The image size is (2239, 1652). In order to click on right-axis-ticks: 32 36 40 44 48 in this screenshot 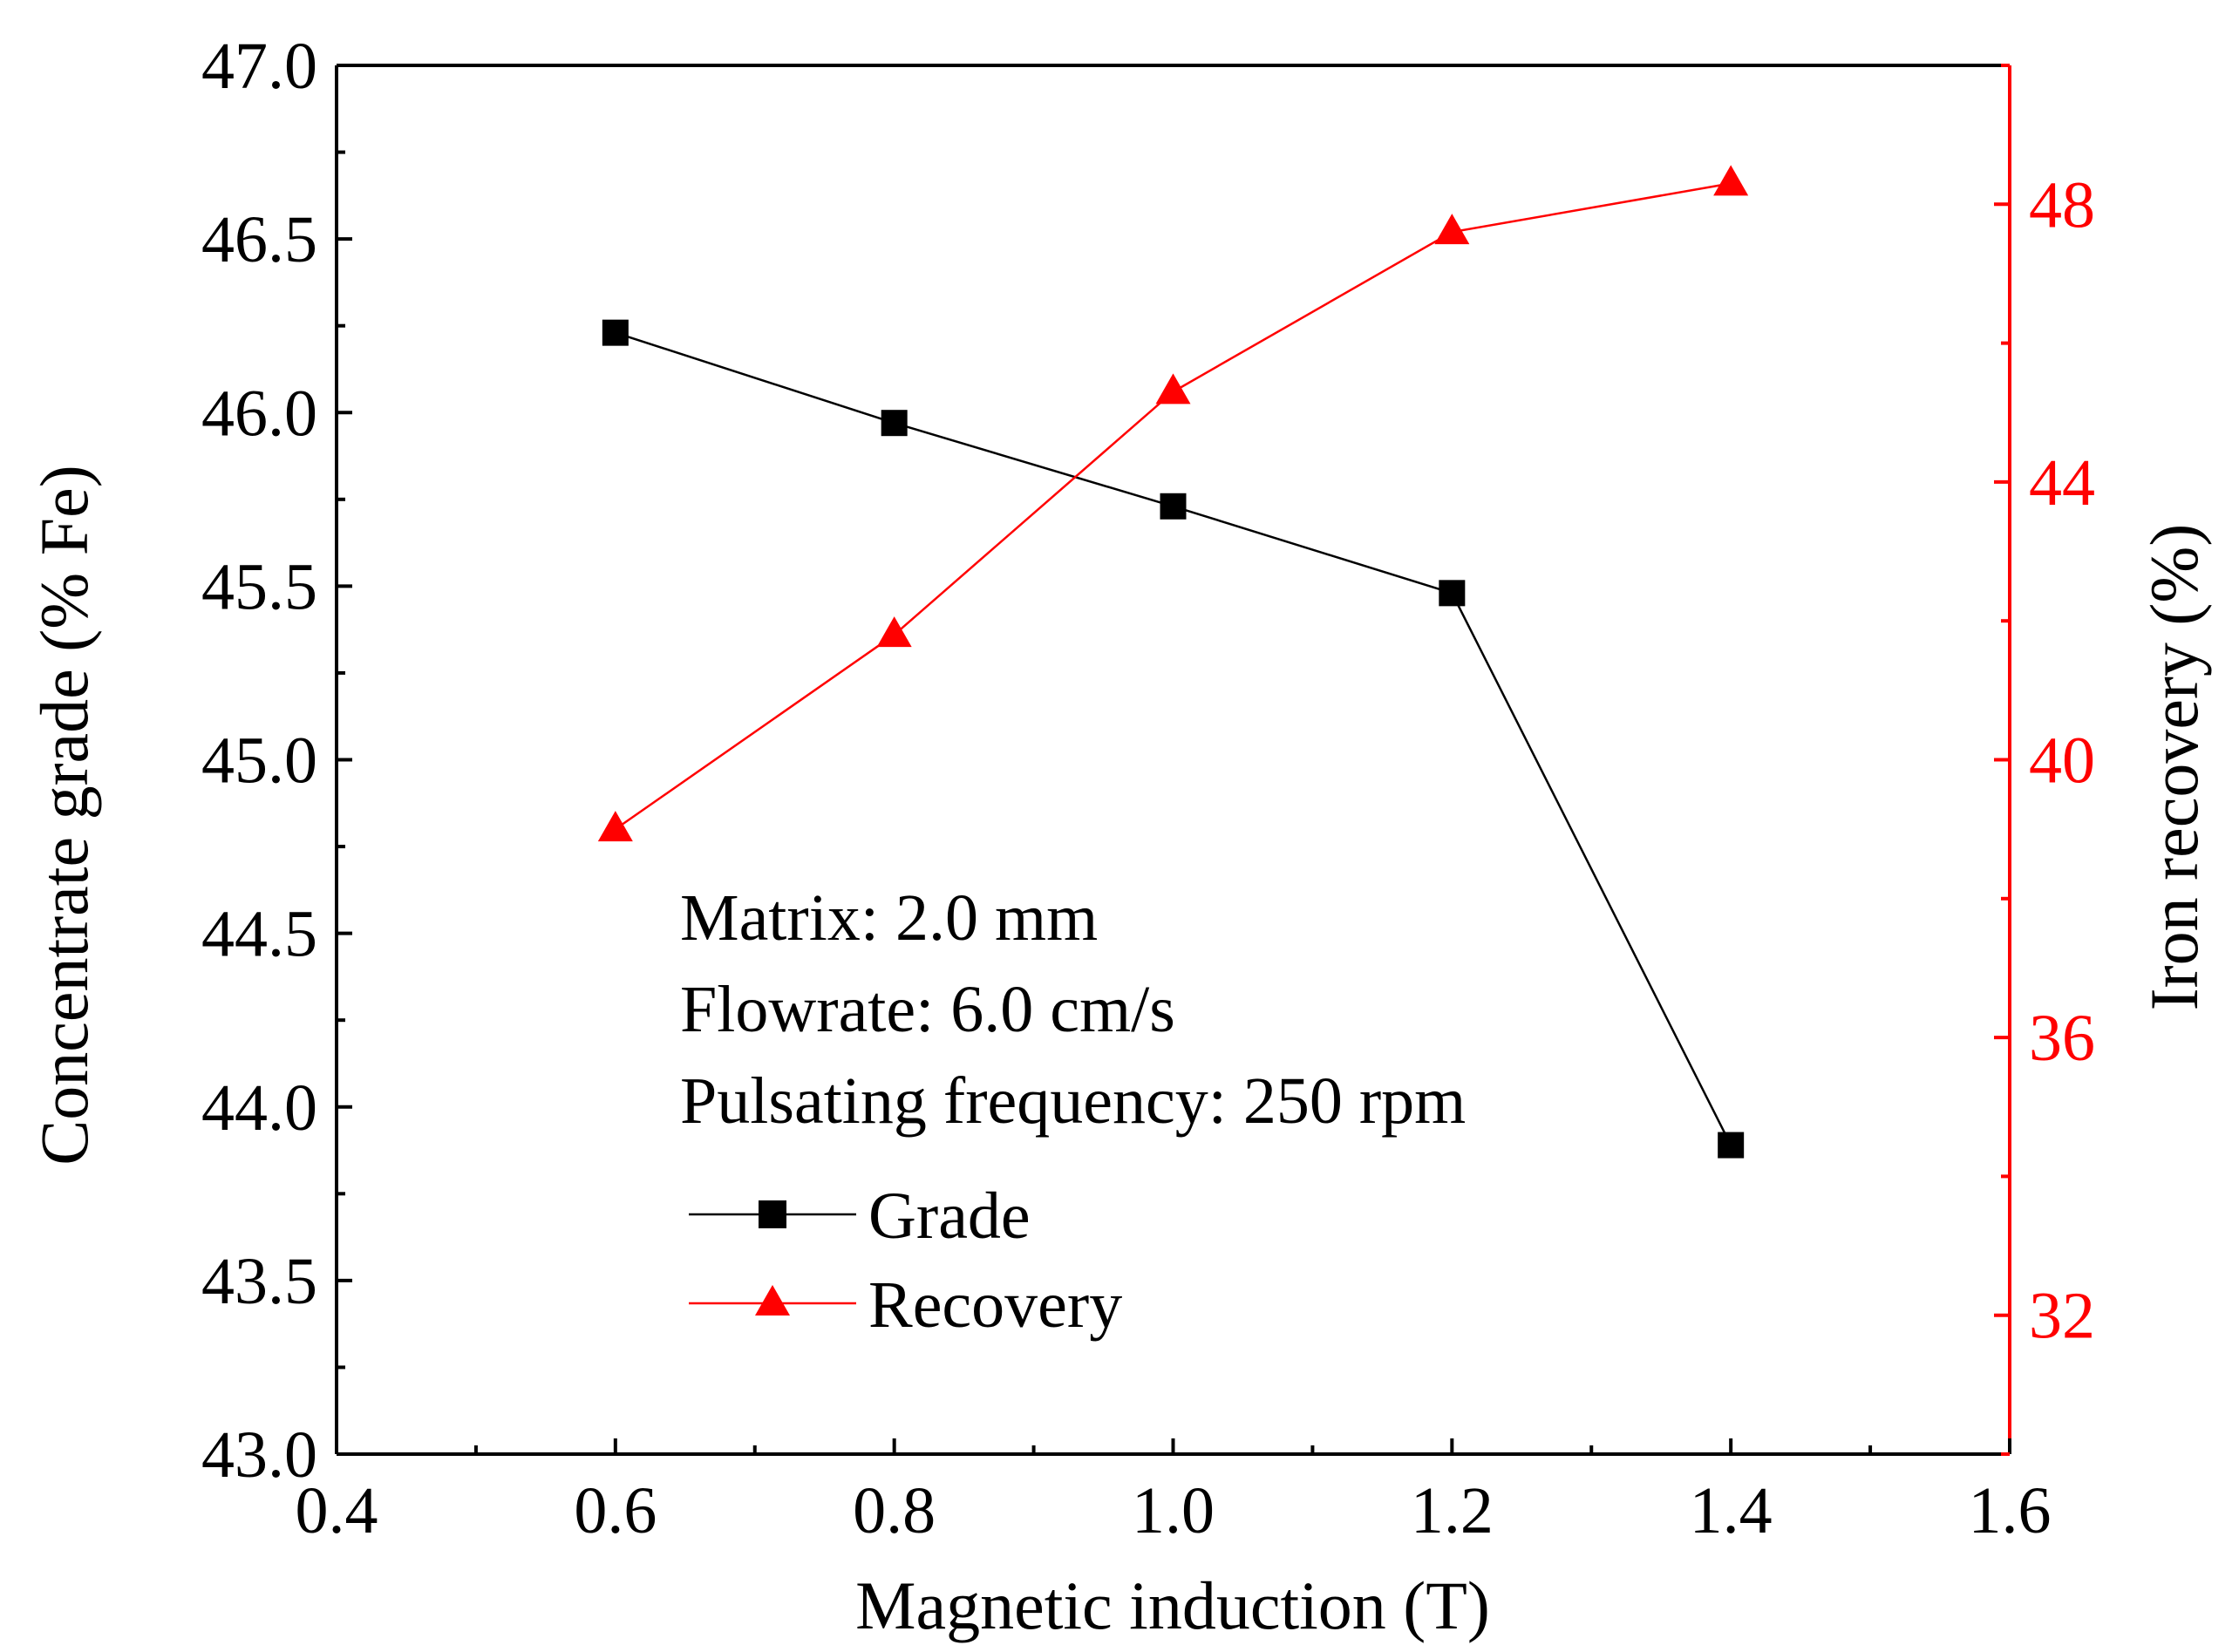, I will do `click(2044, 760)`.